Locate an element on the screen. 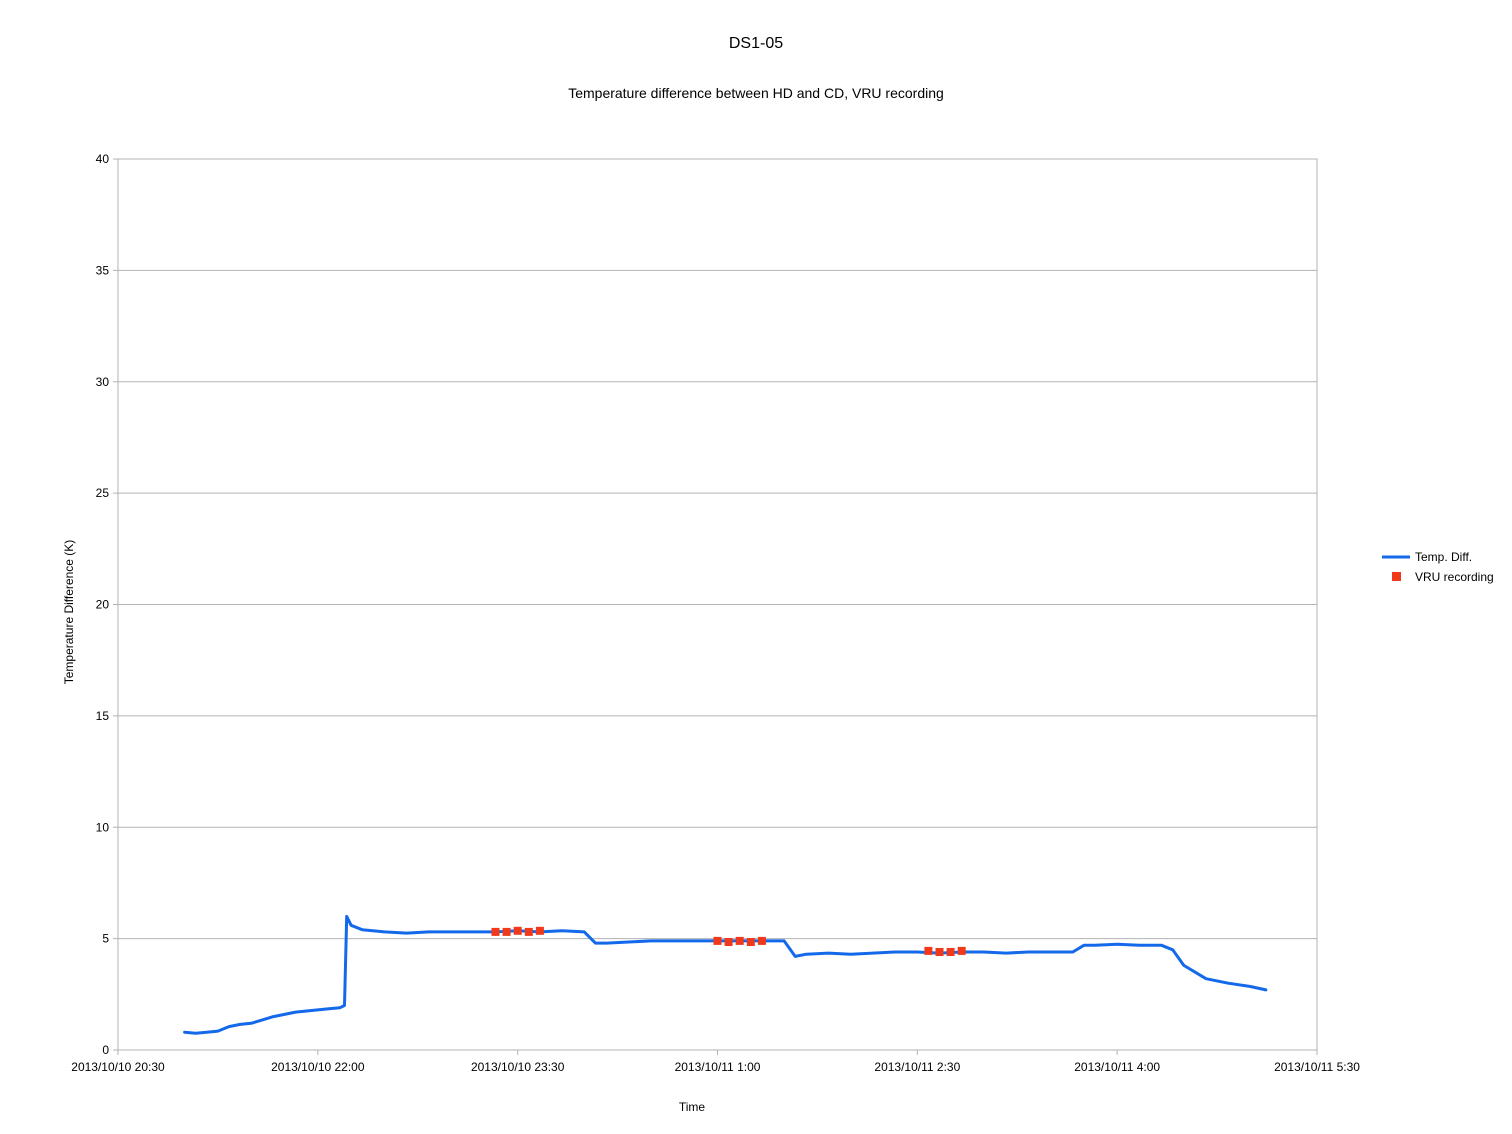 The image size is (1512, 1134). y-tick-label: 40 is located at coordinates (103, 159).